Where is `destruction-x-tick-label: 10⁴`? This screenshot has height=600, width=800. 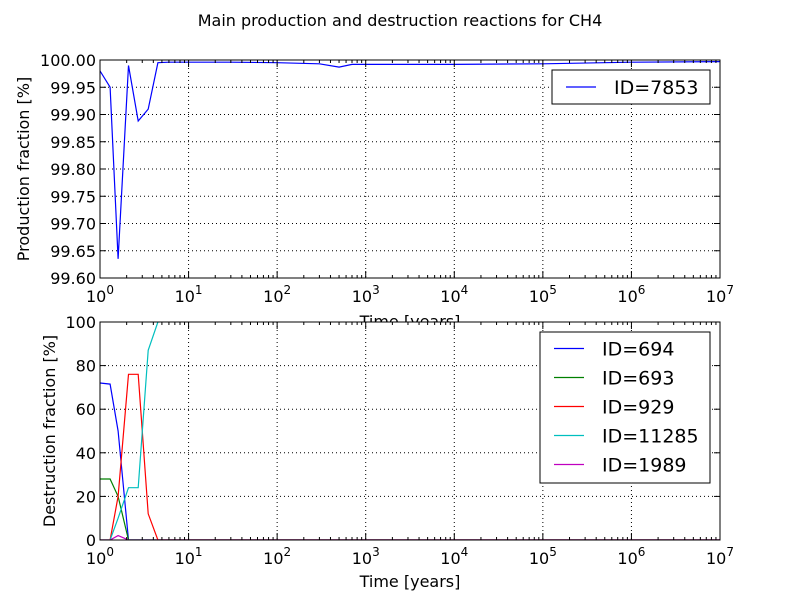
destruction-x-tick-label: 10⁴ is located at coordinates (454, 556).